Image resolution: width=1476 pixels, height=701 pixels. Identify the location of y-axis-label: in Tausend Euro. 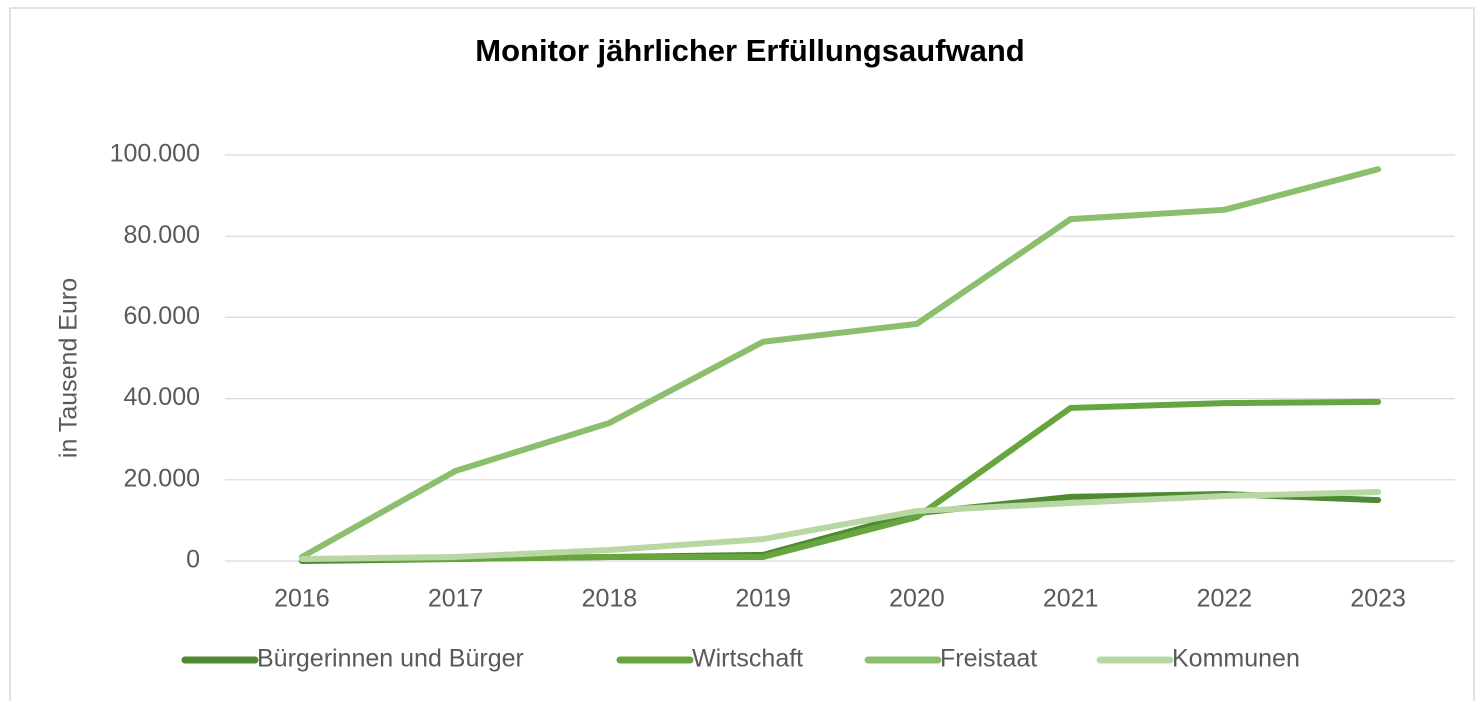
(69, 368).